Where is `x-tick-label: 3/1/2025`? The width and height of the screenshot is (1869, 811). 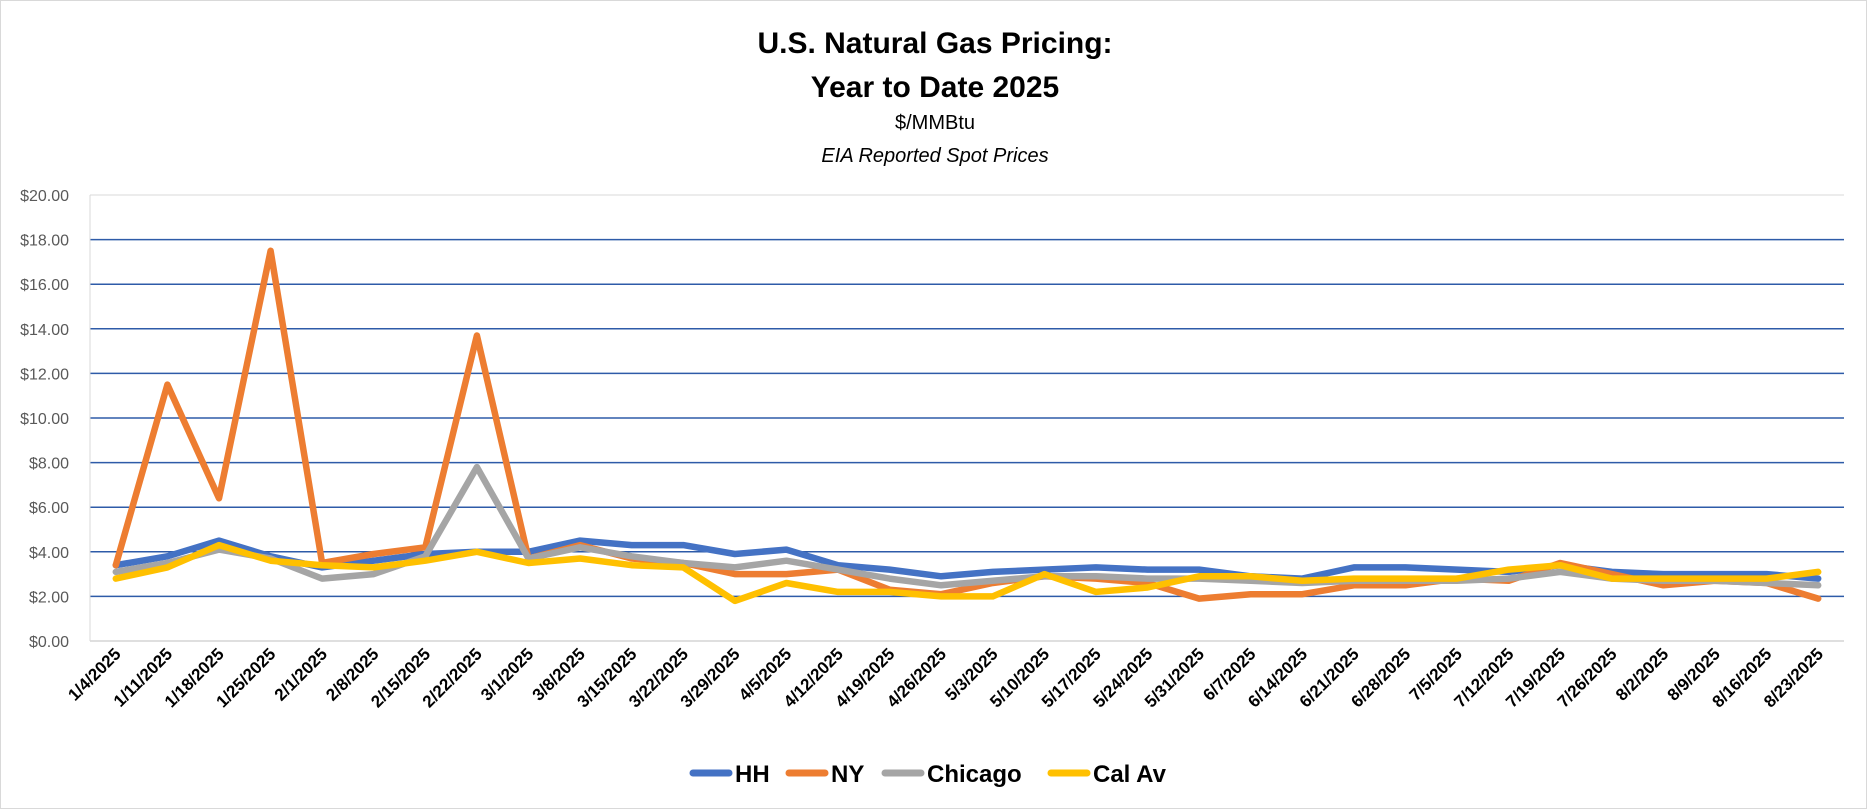 x-tick-label: 3/1/2025 is located at coordinates (507, 674).